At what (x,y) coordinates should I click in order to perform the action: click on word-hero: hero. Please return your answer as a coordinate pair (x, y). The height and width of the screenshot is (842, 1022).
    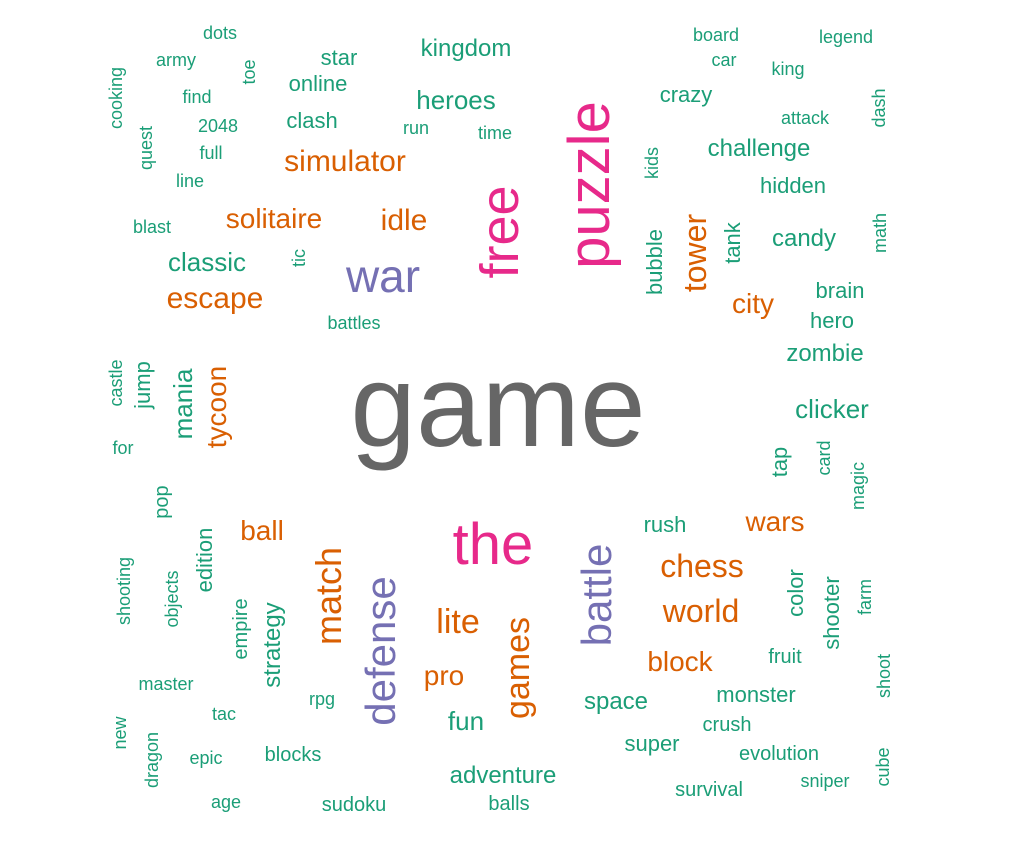
    Looking at the image, I should click on (832, 320).